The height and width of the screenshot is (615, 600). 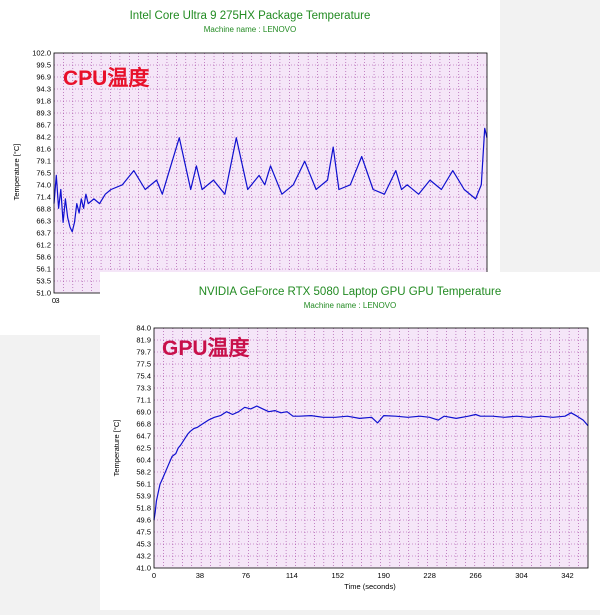 I want to click on y-tick-label: 74.0, so click(x=43, y=185).